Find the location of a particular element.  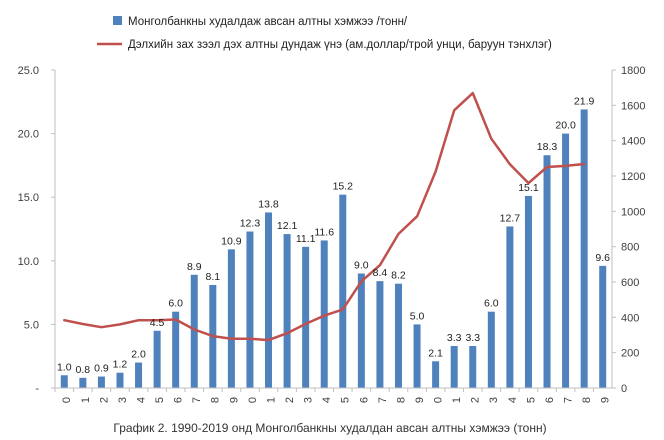

right-tick-label: 400 is located at coordinates (630, 318).